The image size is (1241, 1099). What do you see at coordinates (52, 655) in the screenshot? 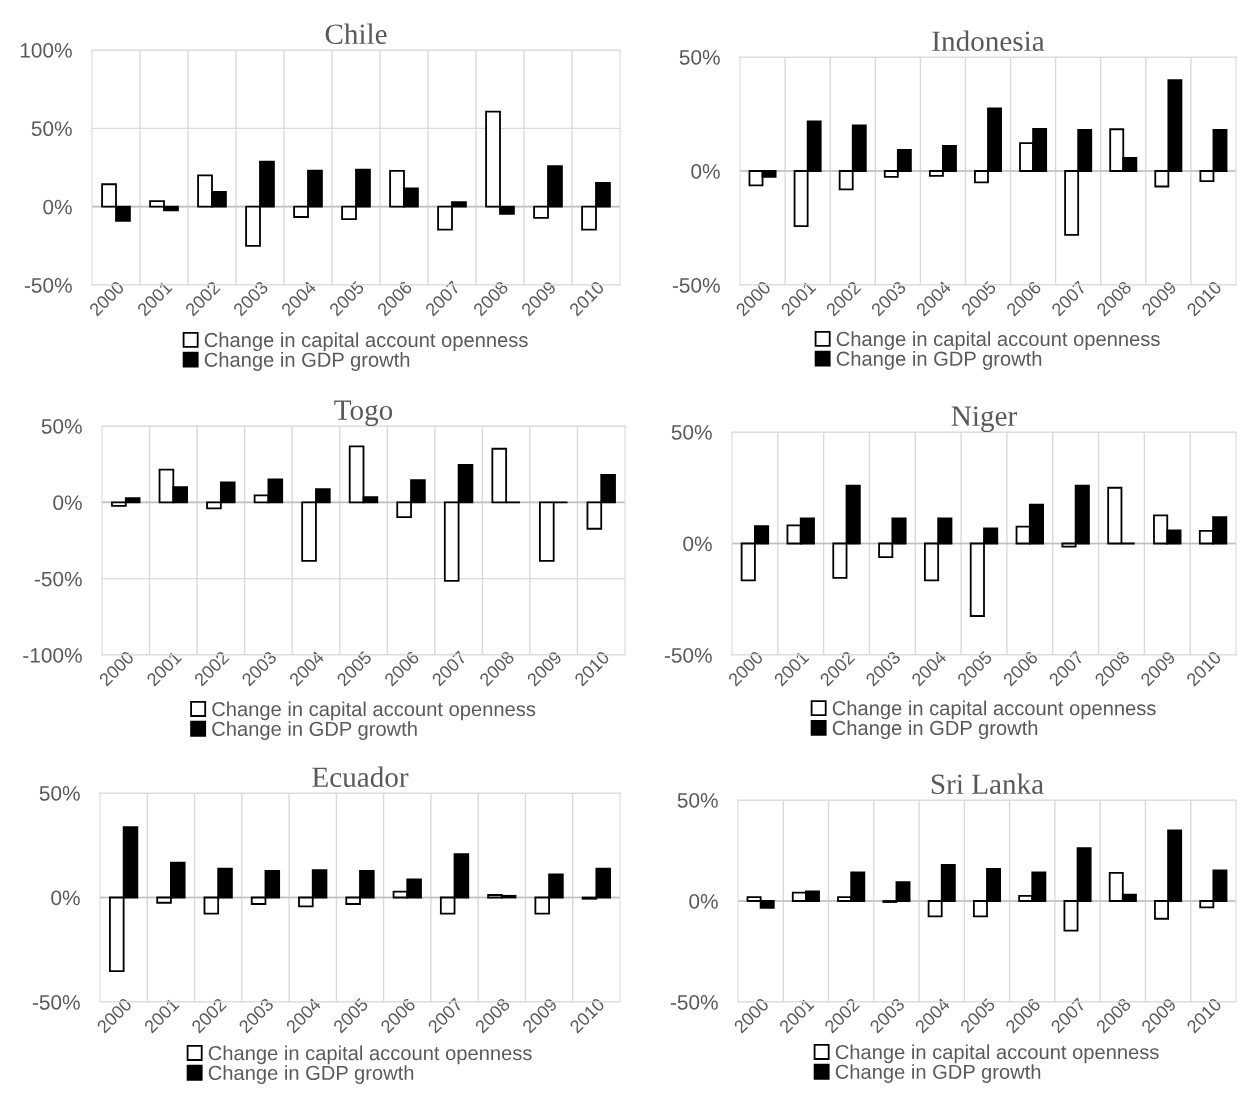
I see `y-tick-label: -100%` at bounding box center [52, 655].